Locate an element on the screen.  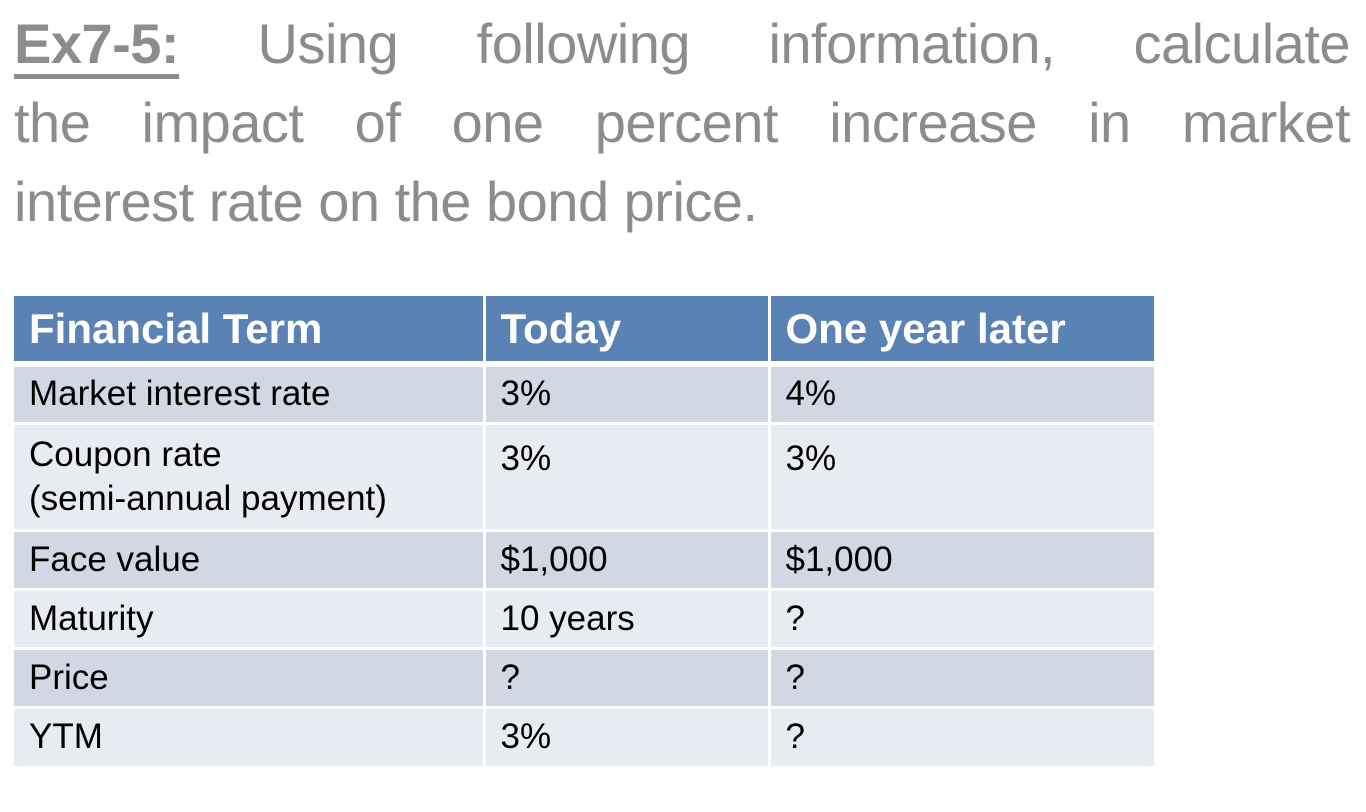
cell-one-year-later: 3% is located at coordinates (960, 476).